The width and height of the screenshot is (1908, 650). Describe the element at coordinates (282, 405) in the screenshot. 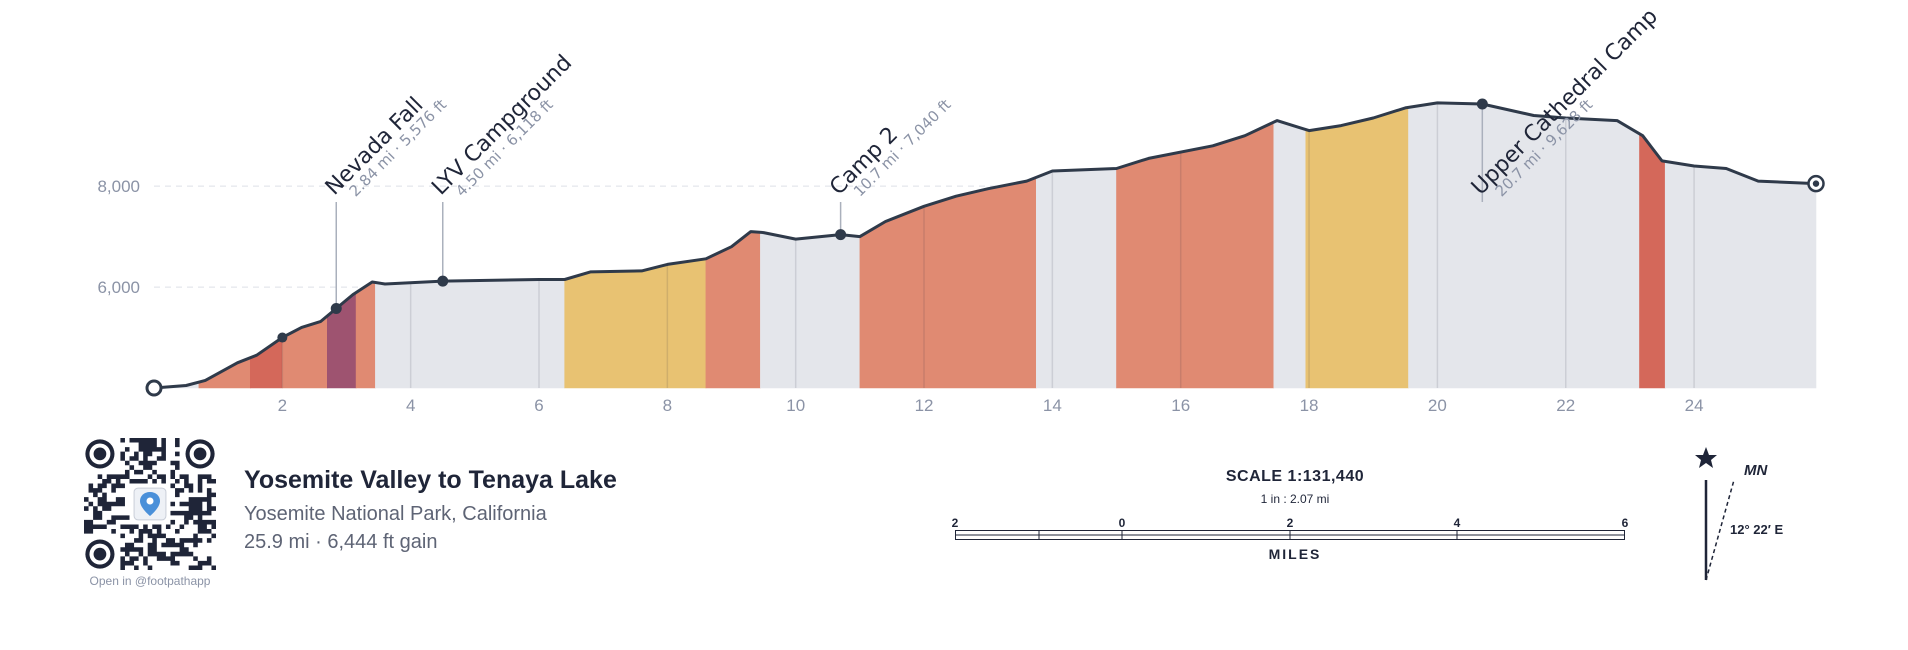

I see `x-tick-label: 2` at that location.